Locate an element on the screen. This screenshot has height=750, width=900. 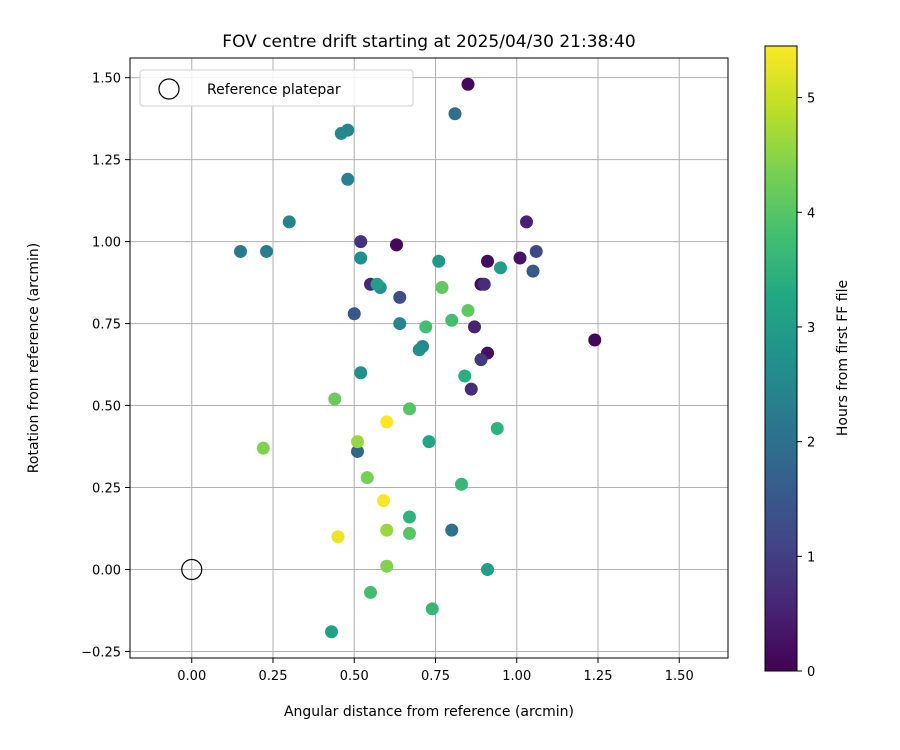
y-tick-label: 0.75 is located at coordinates (106, 325).